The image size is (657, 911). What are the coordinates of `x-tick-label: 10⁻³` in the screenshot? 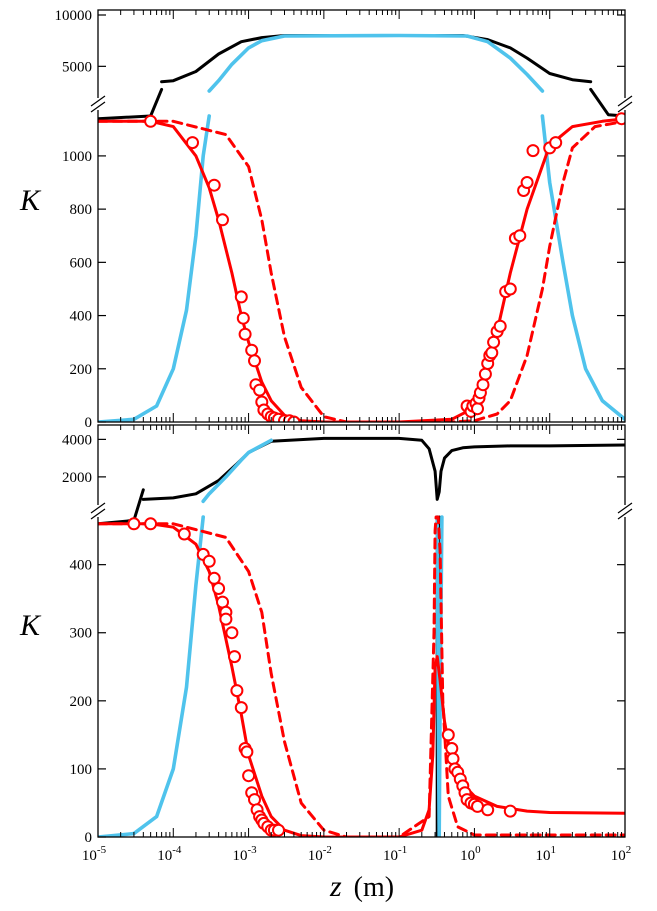 It's located at (244, 854).